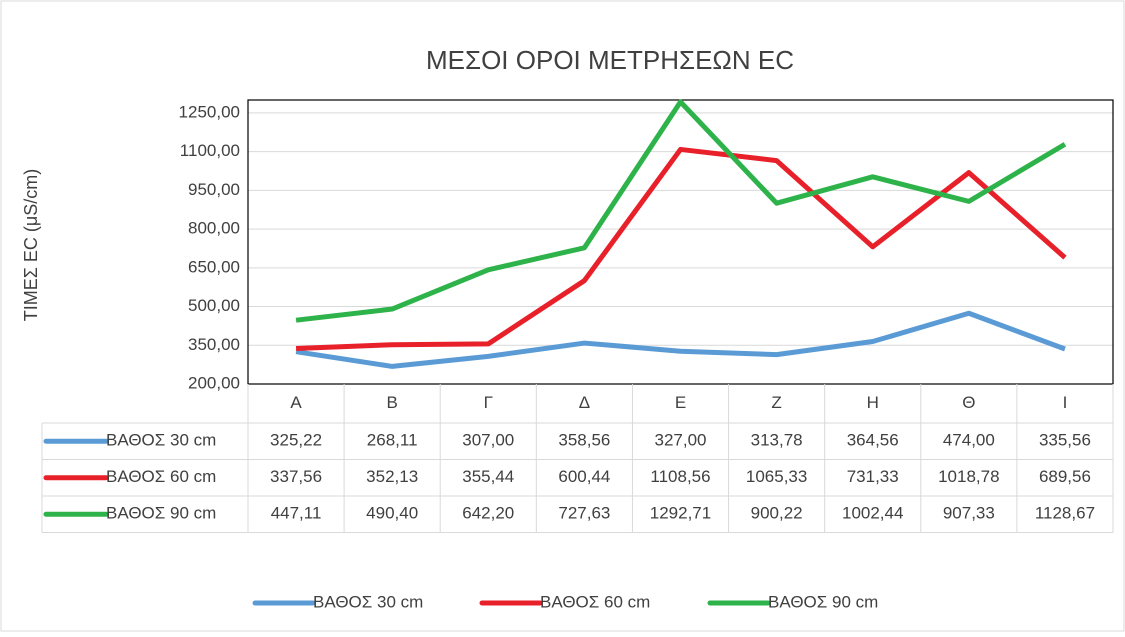  What do you see at coordinates (296, 476) in the screenshot?
I see `data-label: 337,56` at bounding box center [296, 476].